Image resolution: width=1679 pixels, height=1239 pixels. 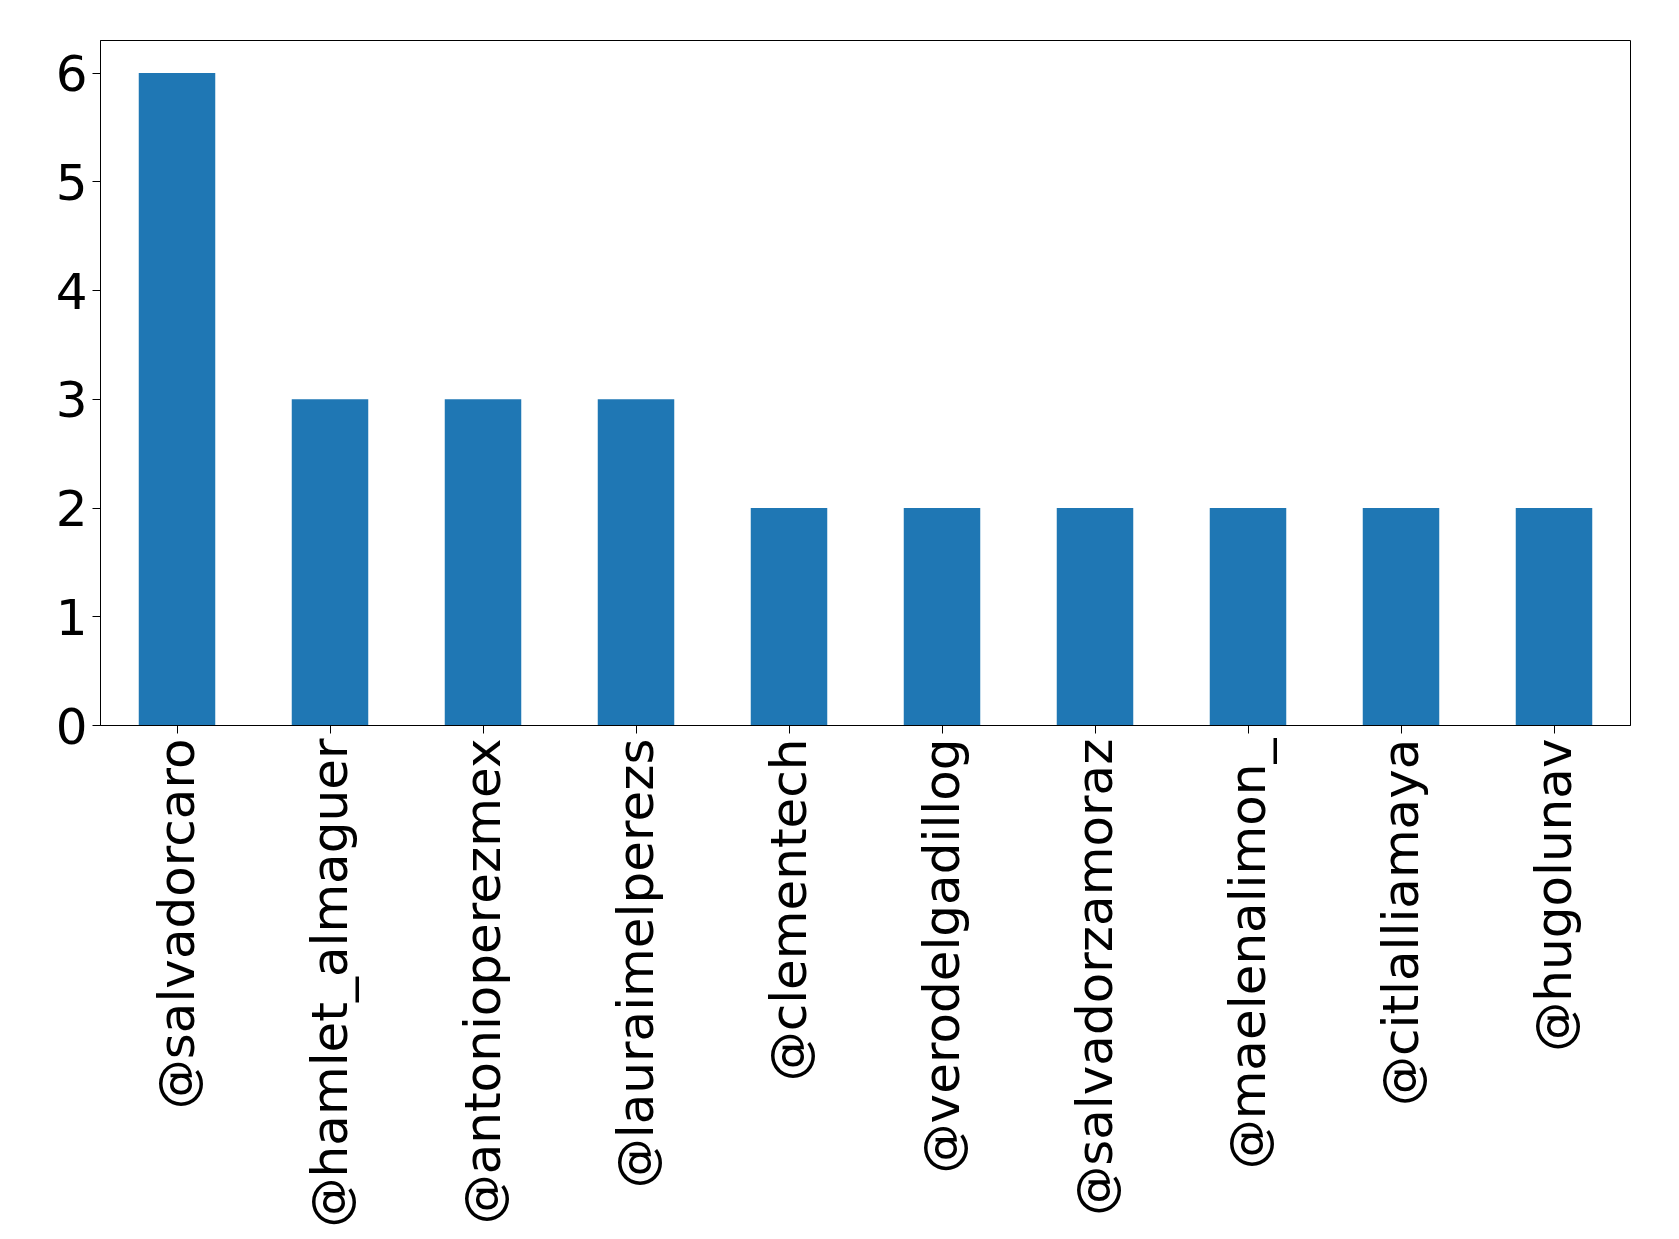 I want to click on x-tick-label: @hamlet_almaguer, so click(x=330, y=983).